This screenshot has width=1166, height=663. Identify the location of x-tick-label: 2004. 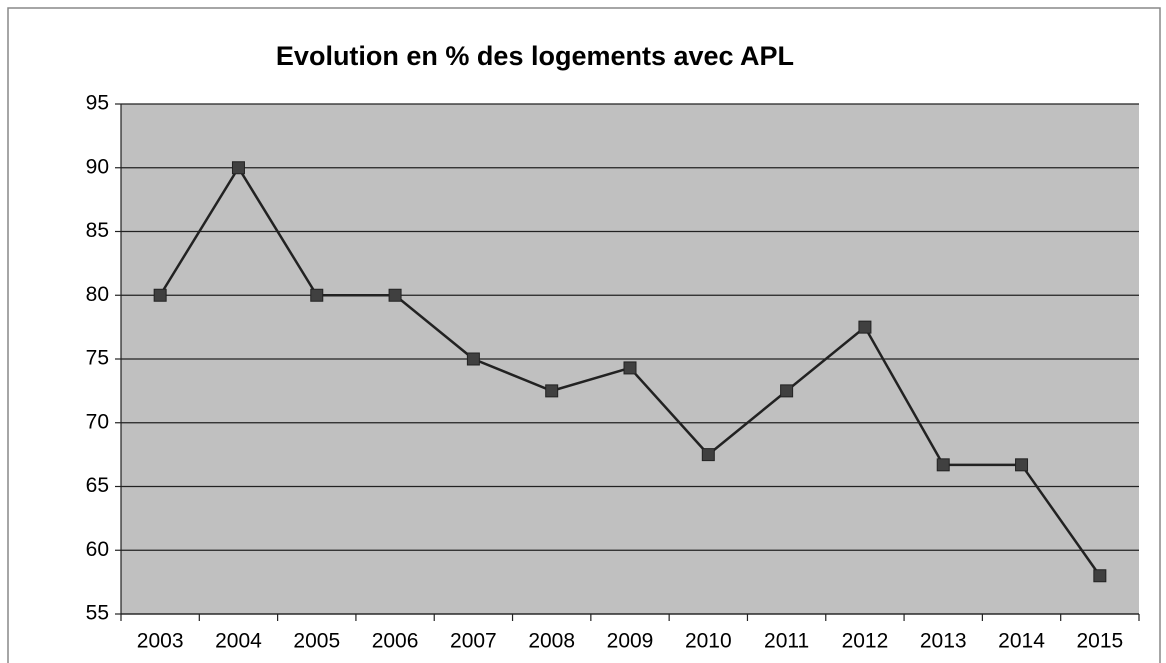
(238, 641).